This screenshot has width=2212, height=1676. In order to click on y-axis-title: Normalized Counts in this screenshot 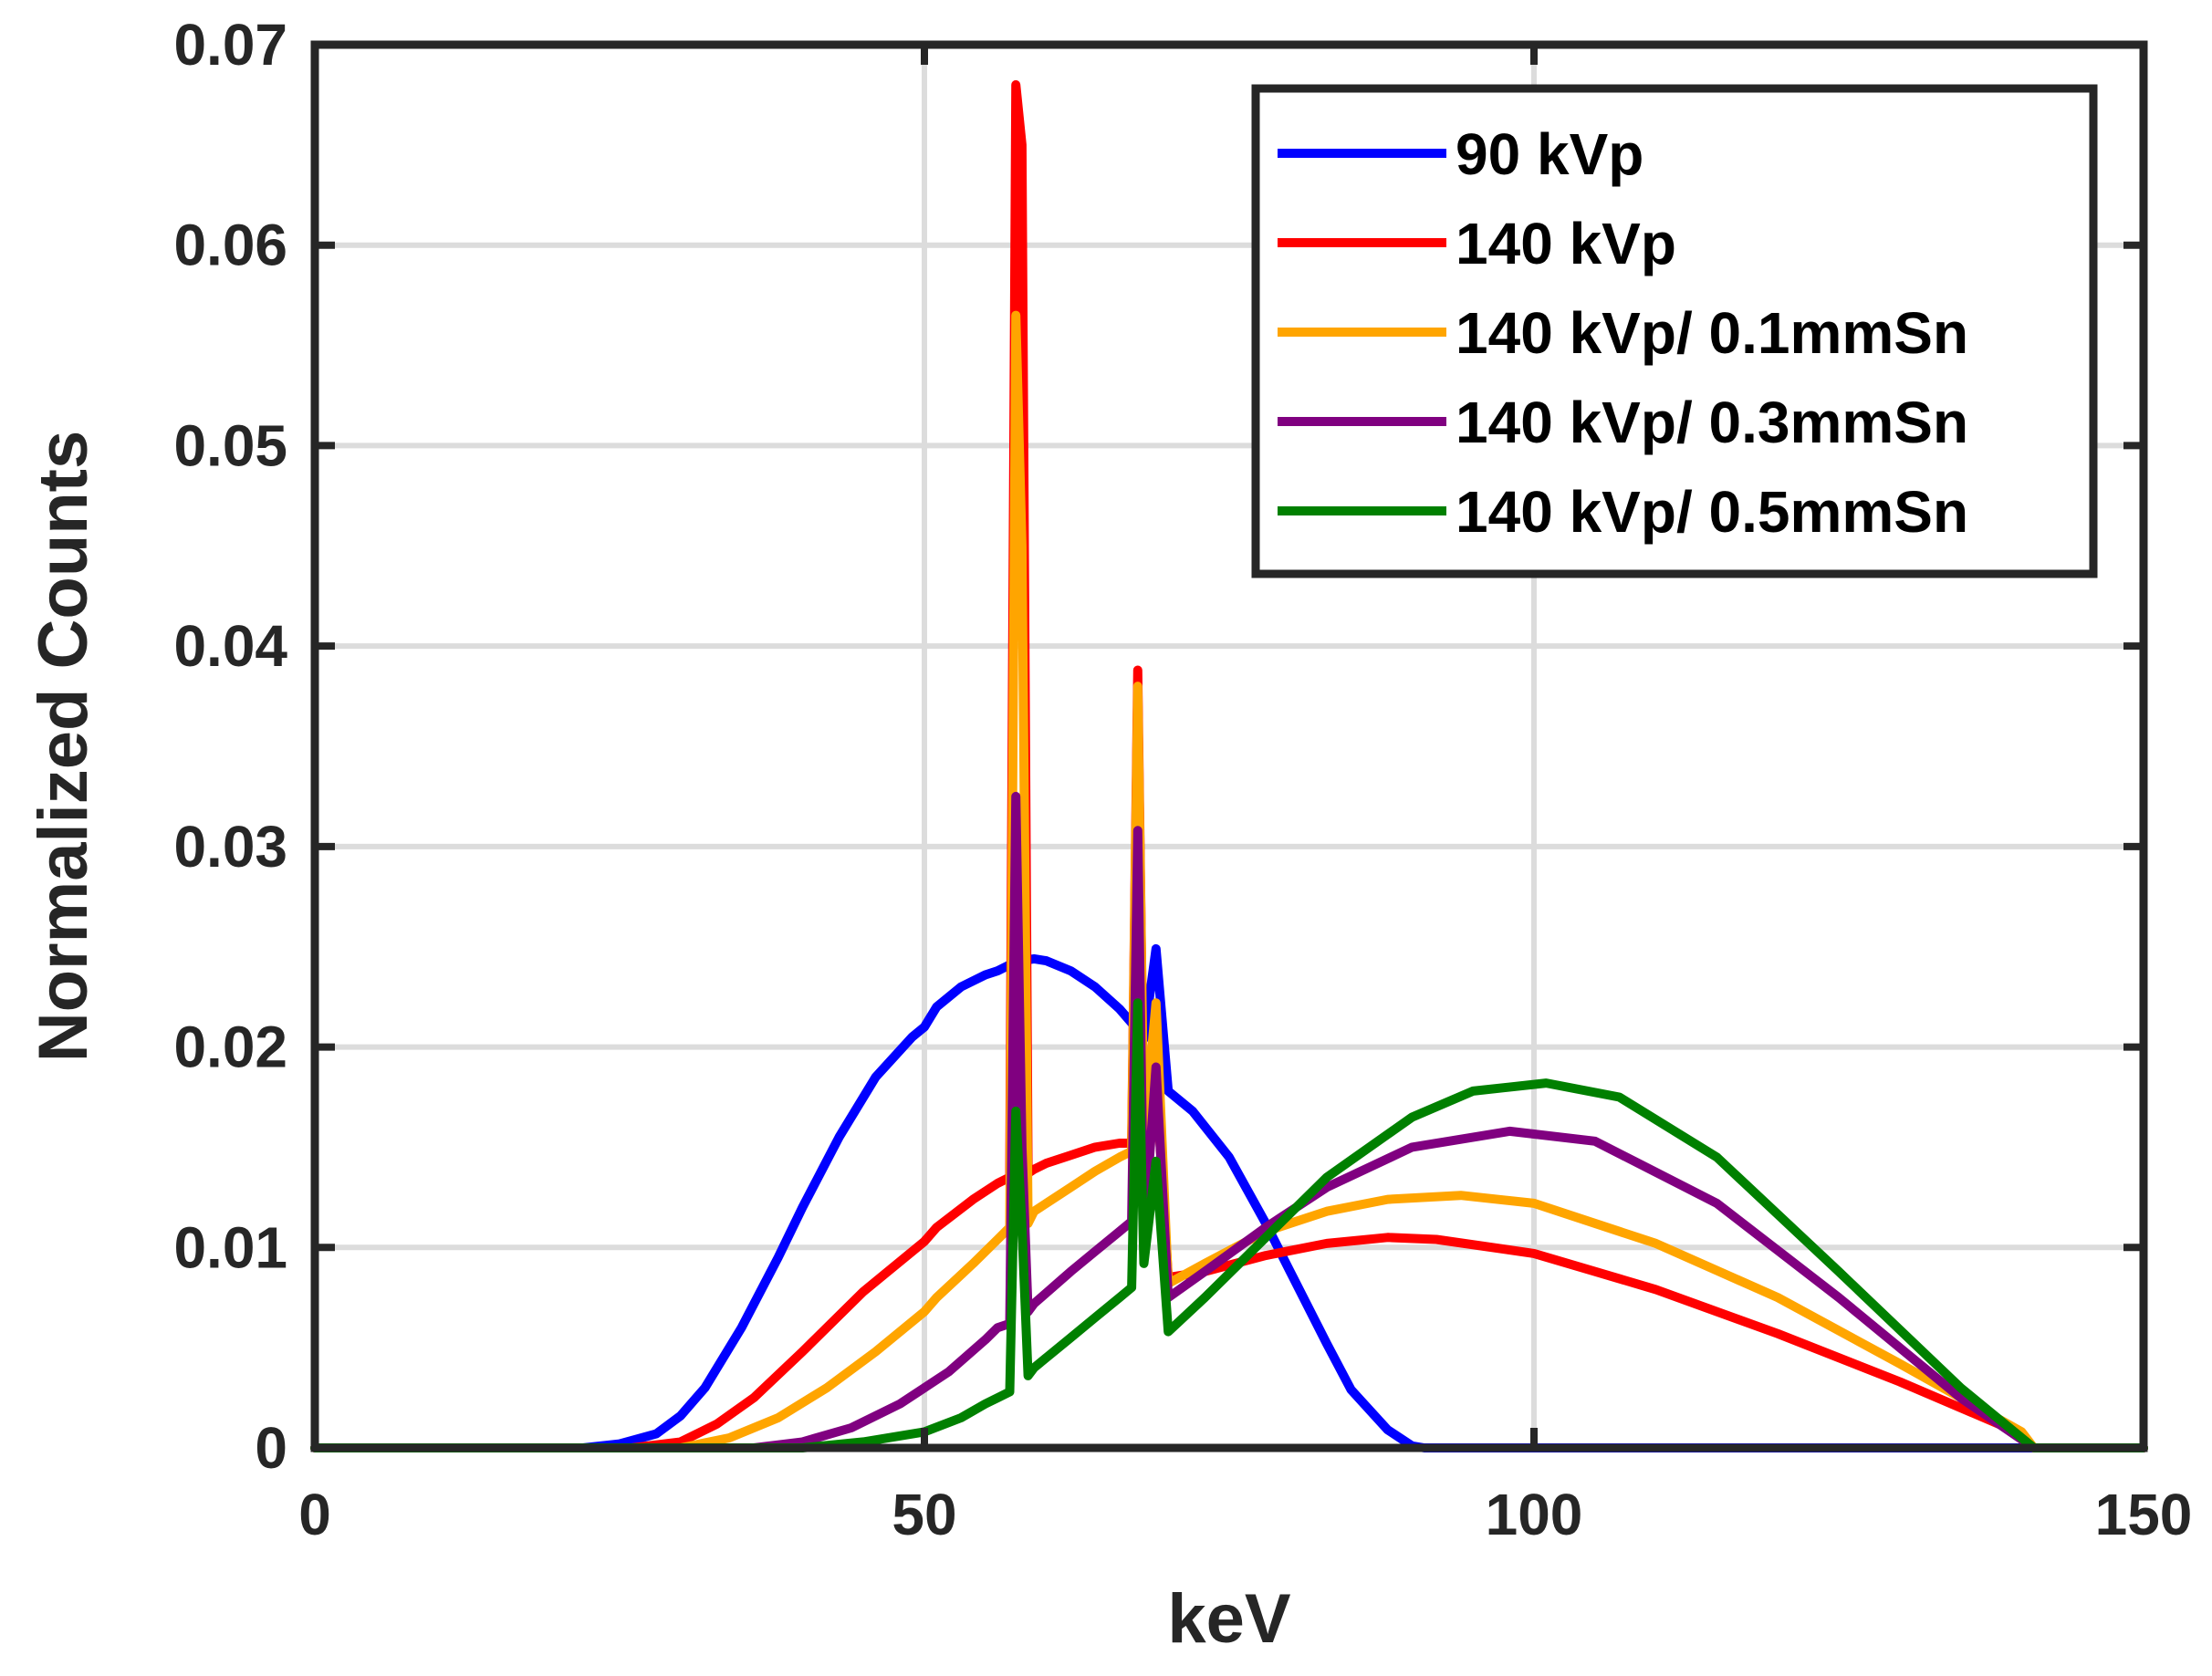, I will do `click(63, 747)`.